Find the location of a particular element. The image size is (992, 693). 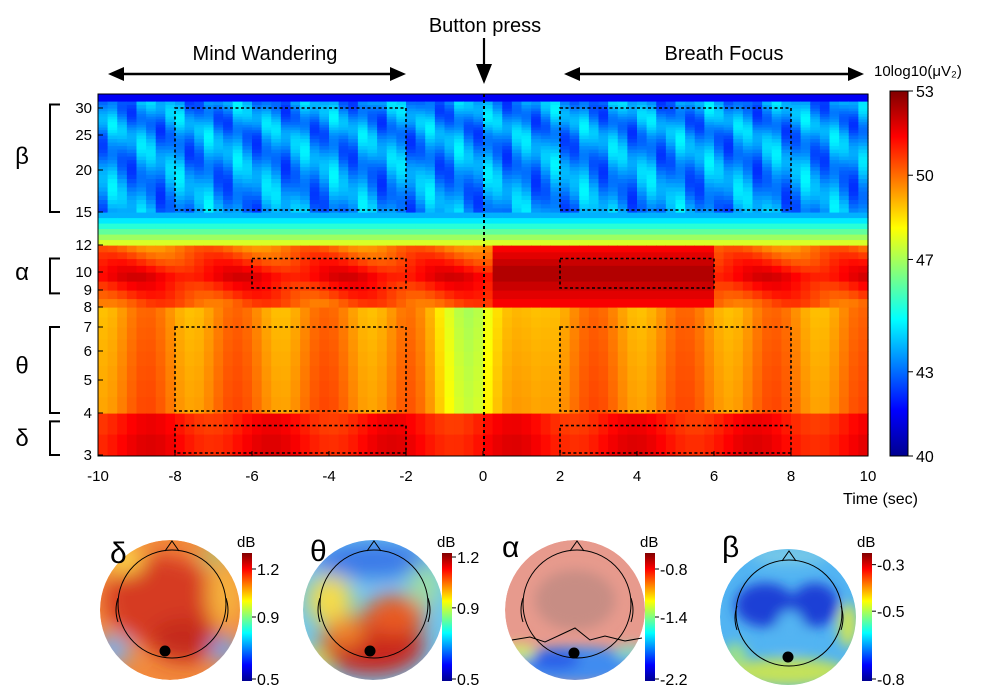

colorbar-label: 10log10(μV₂) is located at coordinates (918, 71).